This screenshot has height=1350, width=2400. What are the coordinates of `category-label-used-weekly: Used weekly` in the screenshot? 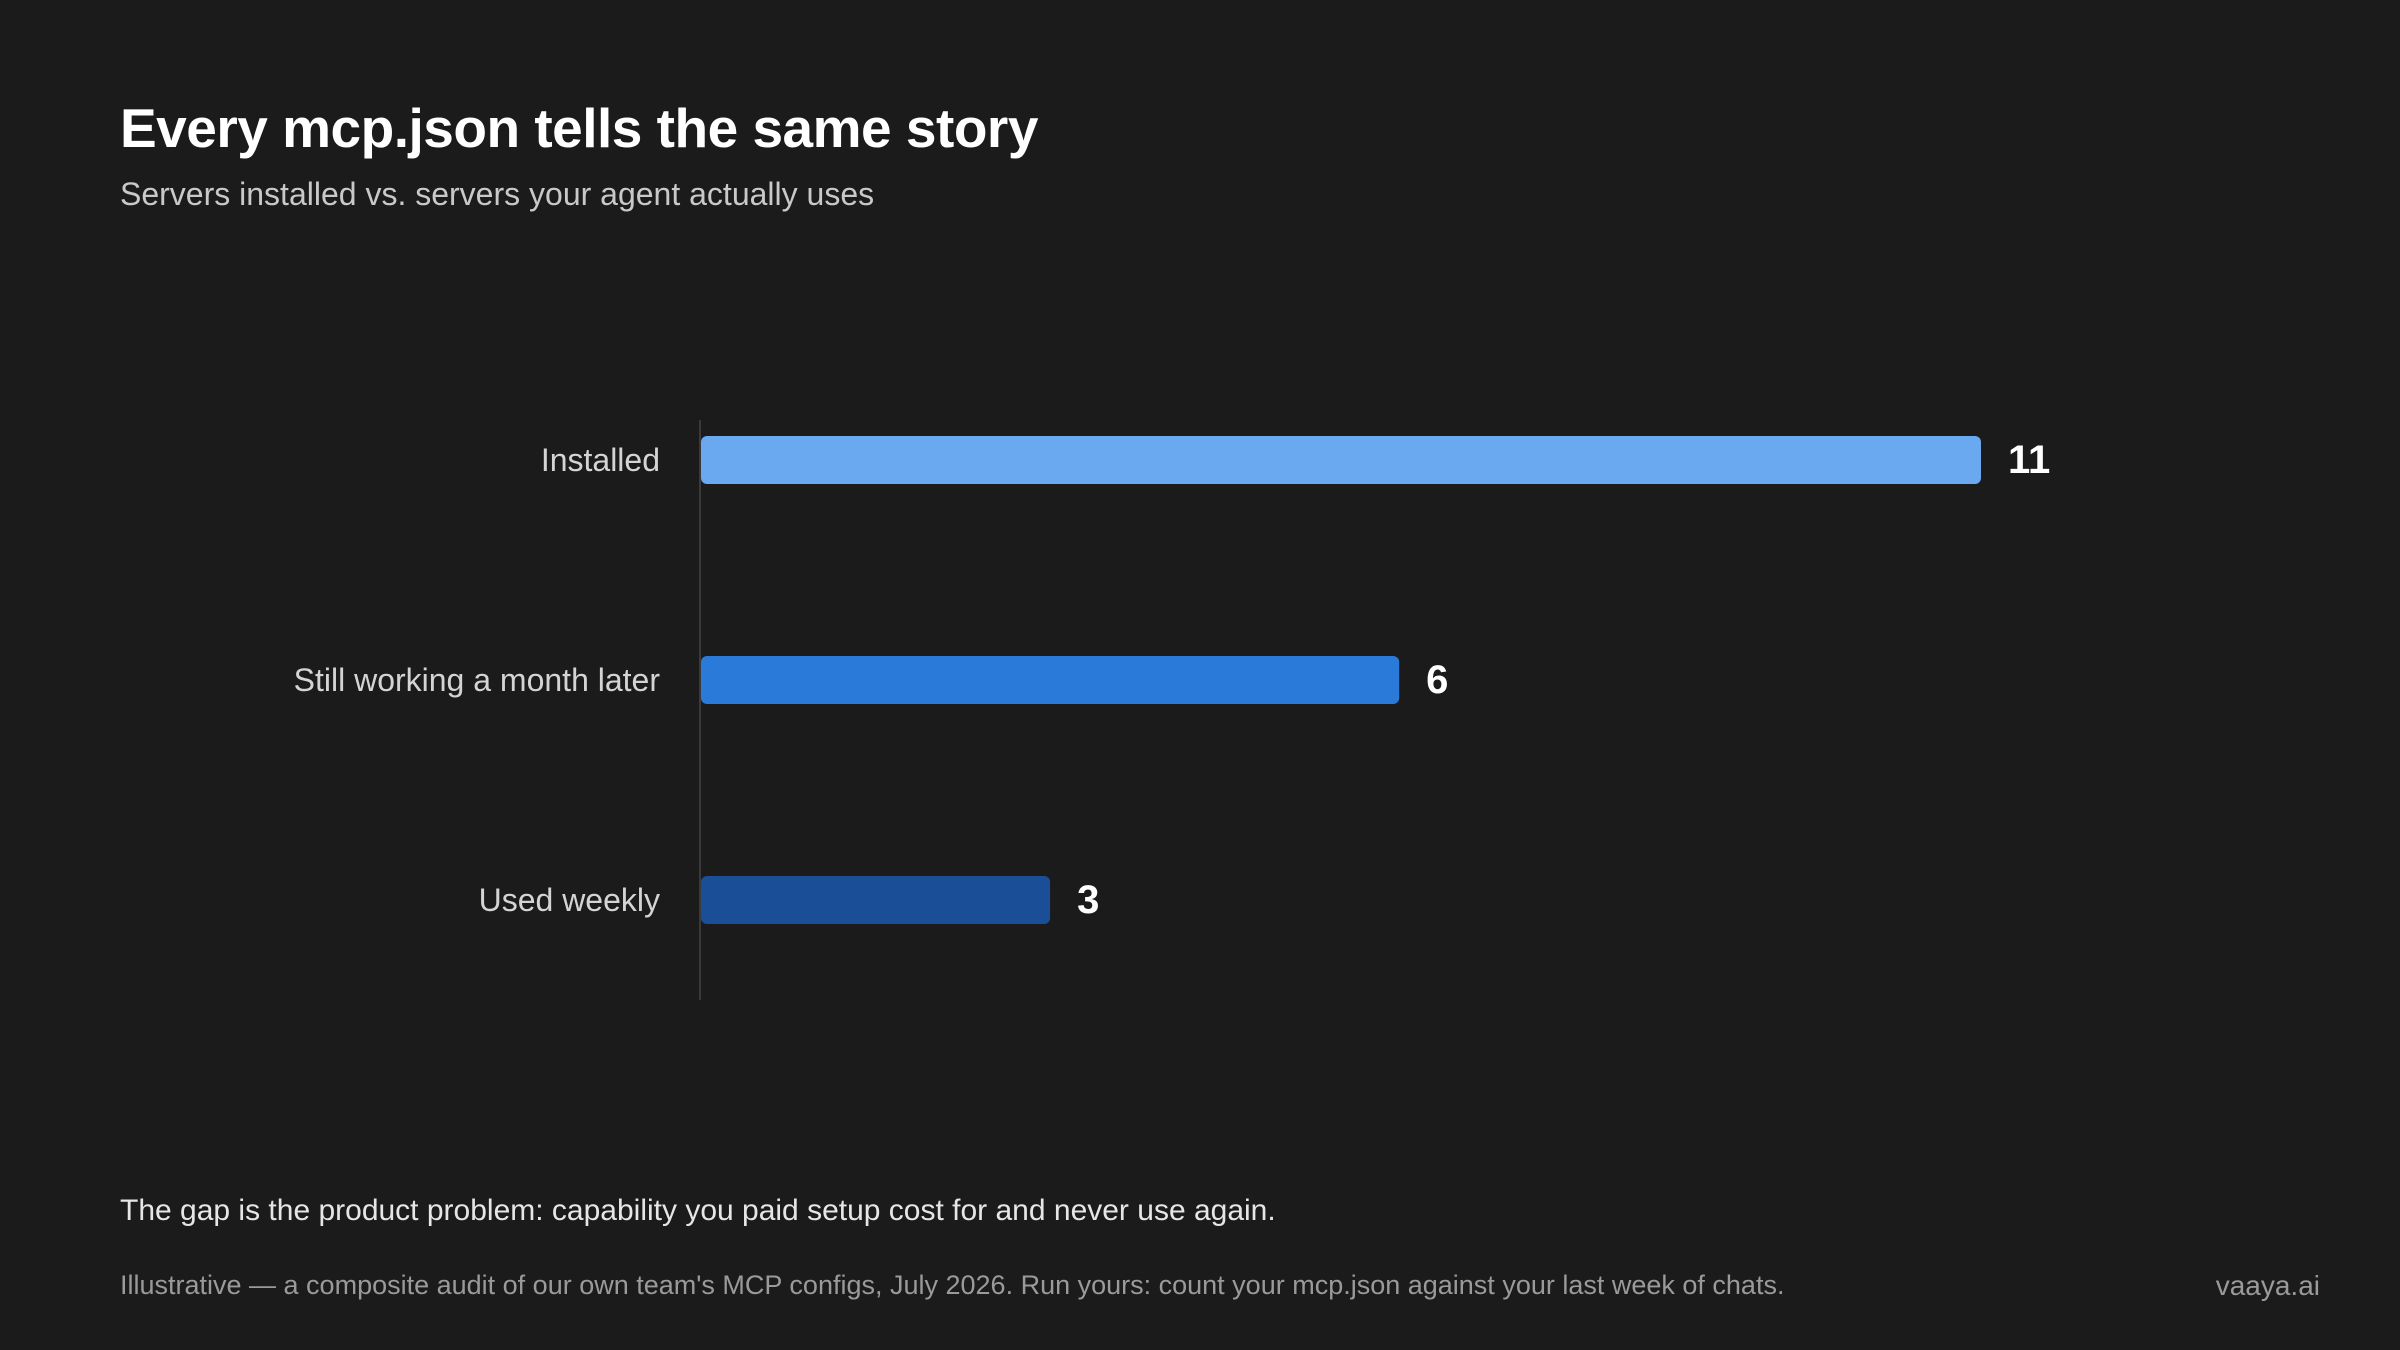 It's located at (569, 900).